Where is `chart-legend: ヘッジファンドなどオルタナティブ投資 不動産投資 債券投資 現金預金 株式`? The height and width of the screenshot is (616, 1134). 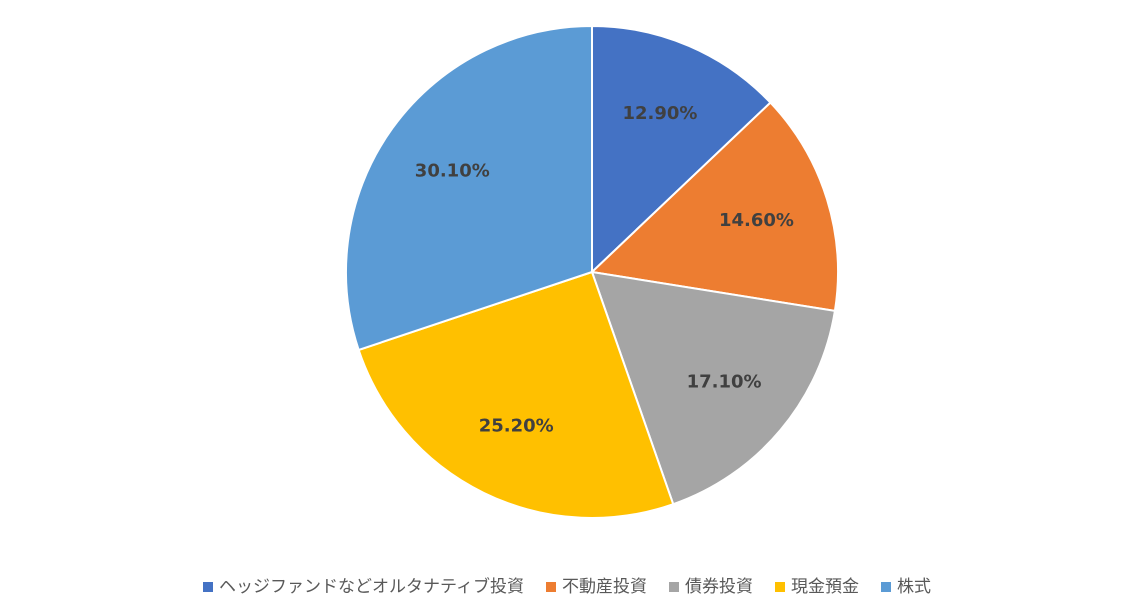
chart-legend: ヘッジファンドなどオルタナティブ投資 不動産投資 債券投資 現金預金 株式 is located at coordinates (567, 586).